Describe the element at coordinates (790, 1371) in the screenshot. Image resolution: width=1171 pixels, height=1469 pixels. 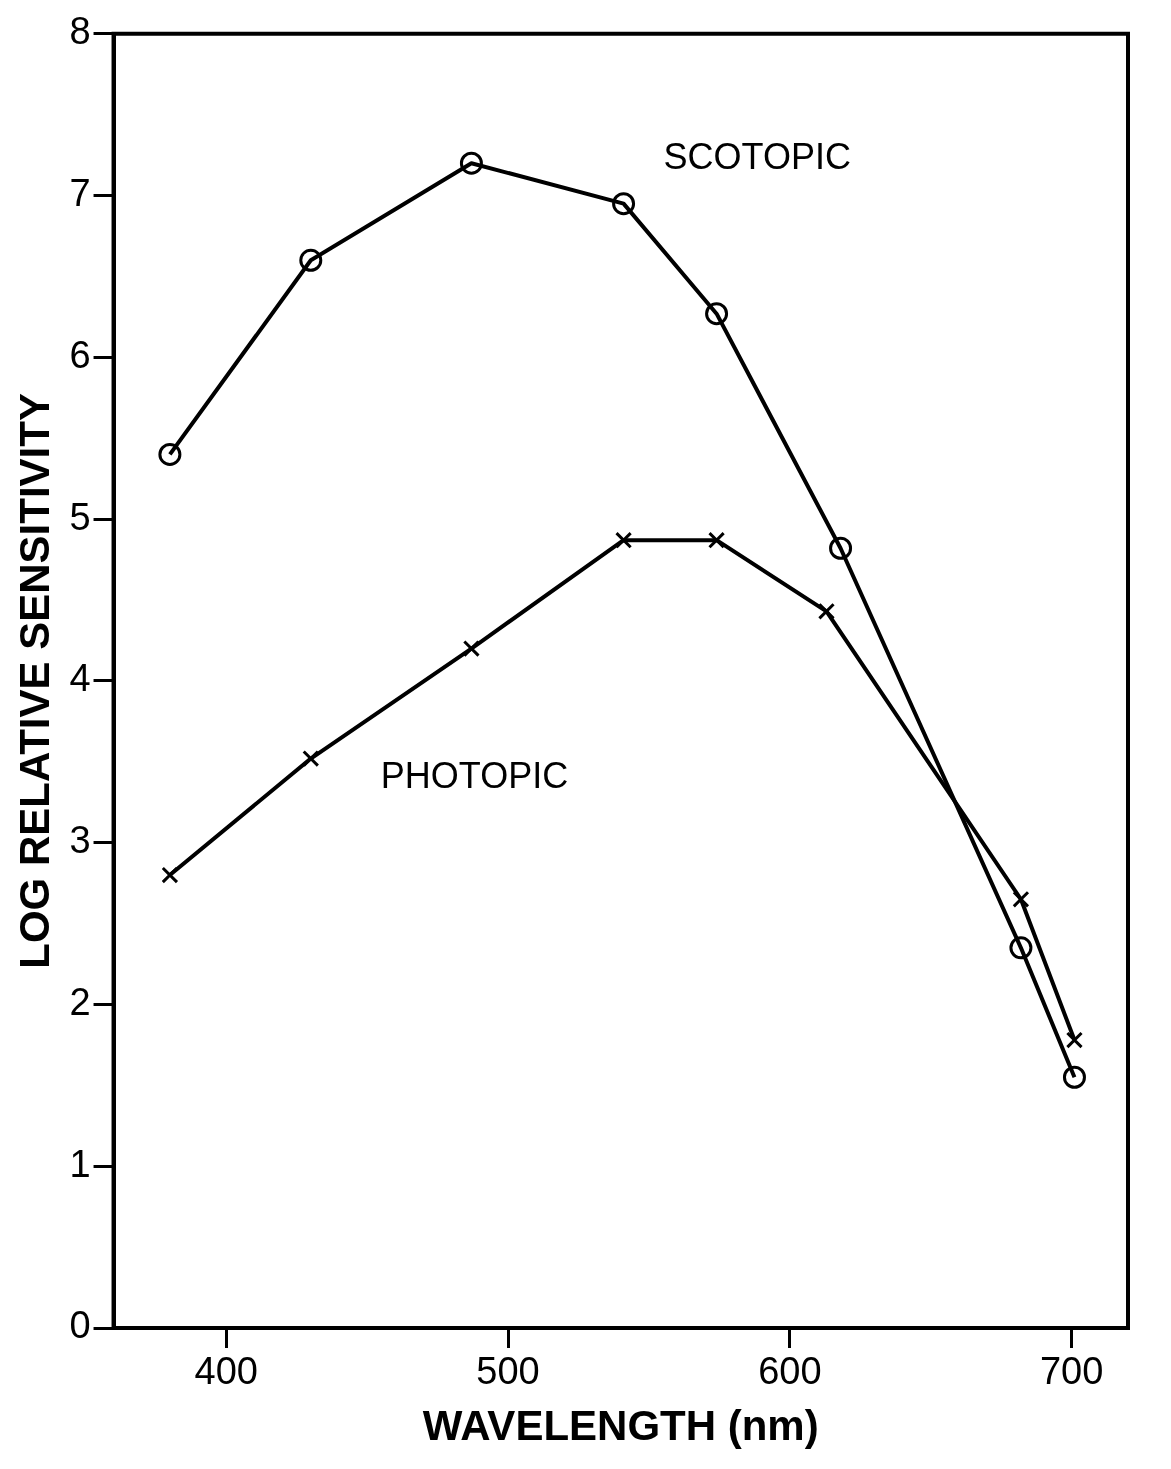
I see `x-tick-label: 600` at that location.